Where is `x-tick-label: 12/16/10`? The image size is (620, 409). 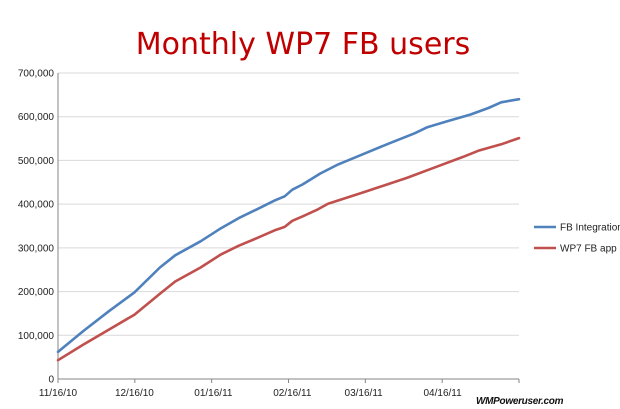
x-tick-label: 12/16/10 is located at coordinates (134, 393).